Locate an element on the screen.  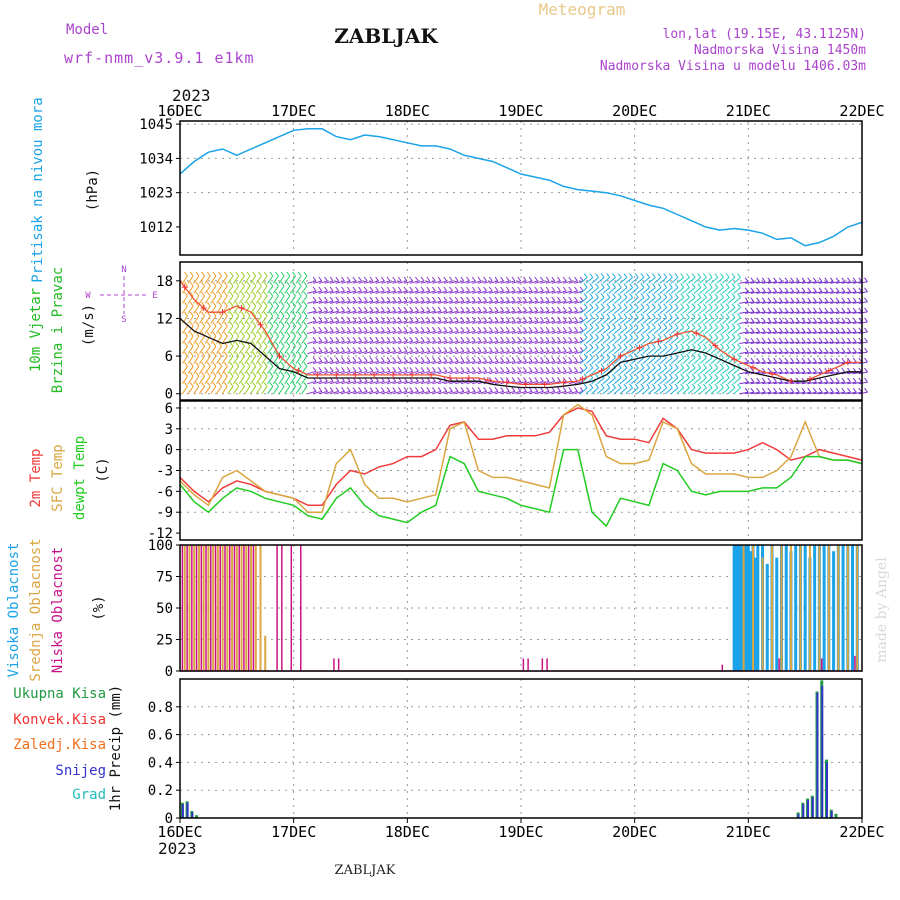
x-tick-label-top: 16DEC is located at coordinates (179, 111).